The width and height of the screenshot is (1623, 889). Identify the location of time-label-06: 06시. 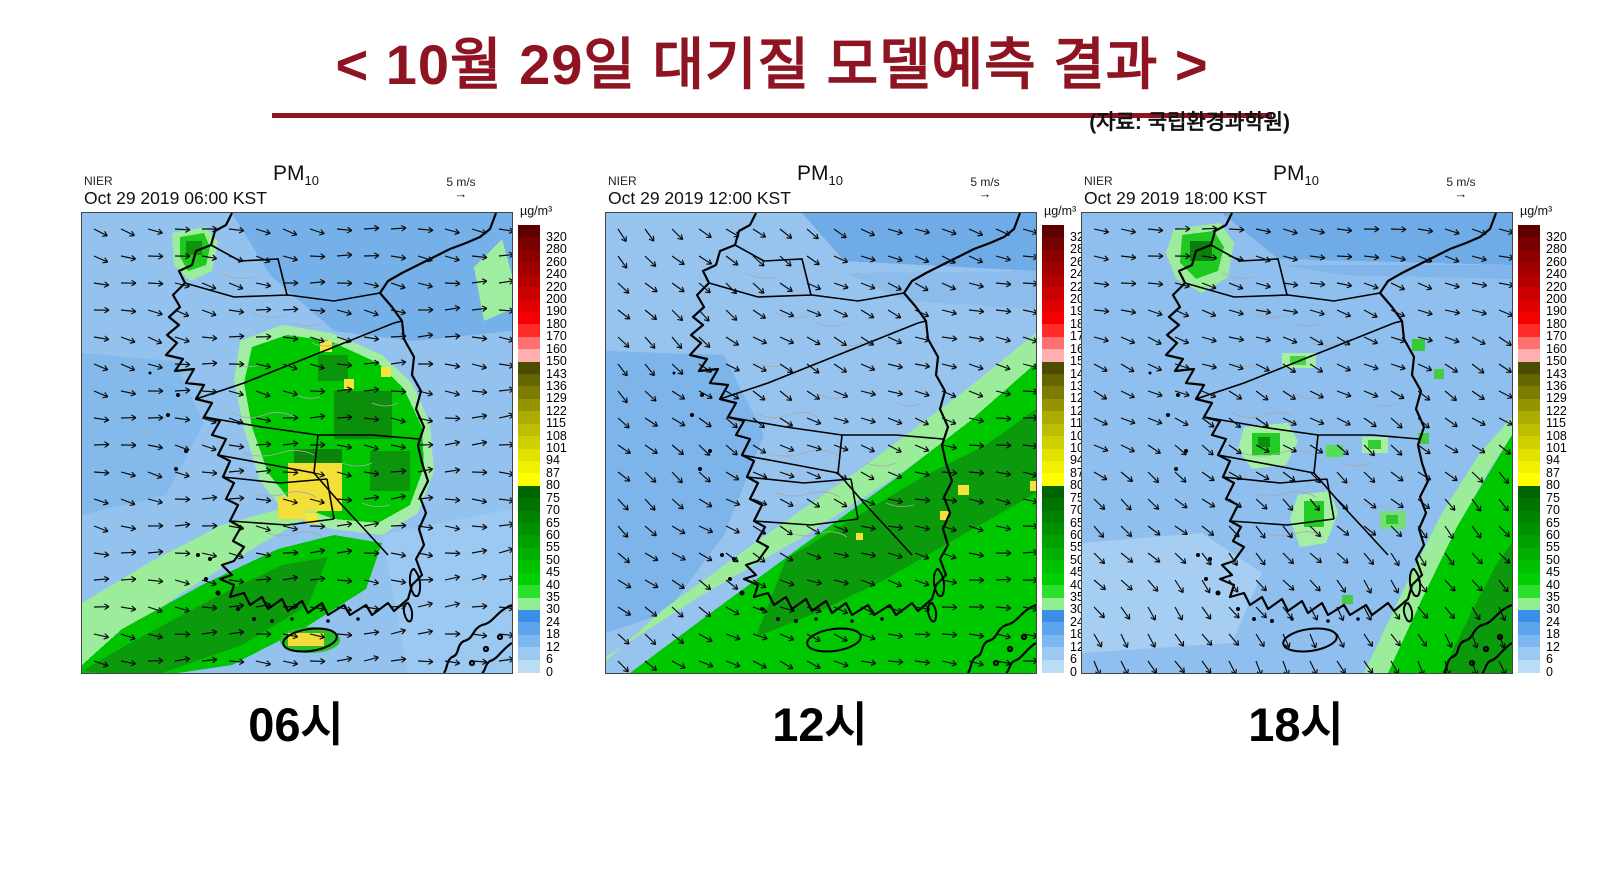
(296, 724).